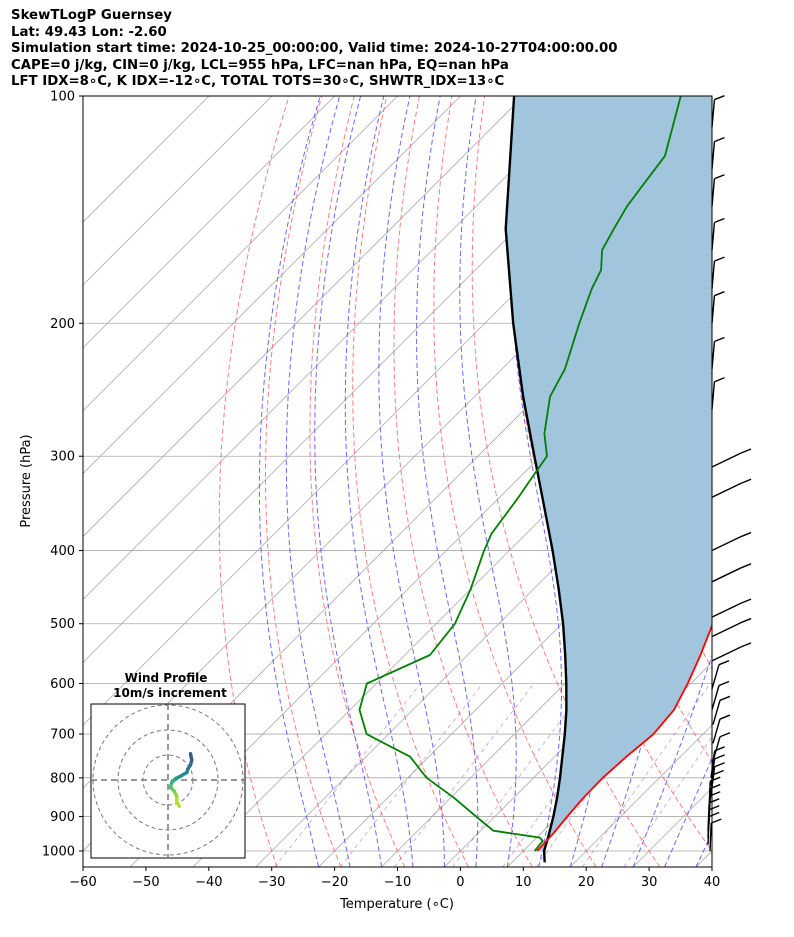 Image resolution: width=794 pixels, height=937 pixels. What do you see at coordinates (712, 882) in the screenshot?
I see `x-tick-label: 40` at bounding box center [712, 882].